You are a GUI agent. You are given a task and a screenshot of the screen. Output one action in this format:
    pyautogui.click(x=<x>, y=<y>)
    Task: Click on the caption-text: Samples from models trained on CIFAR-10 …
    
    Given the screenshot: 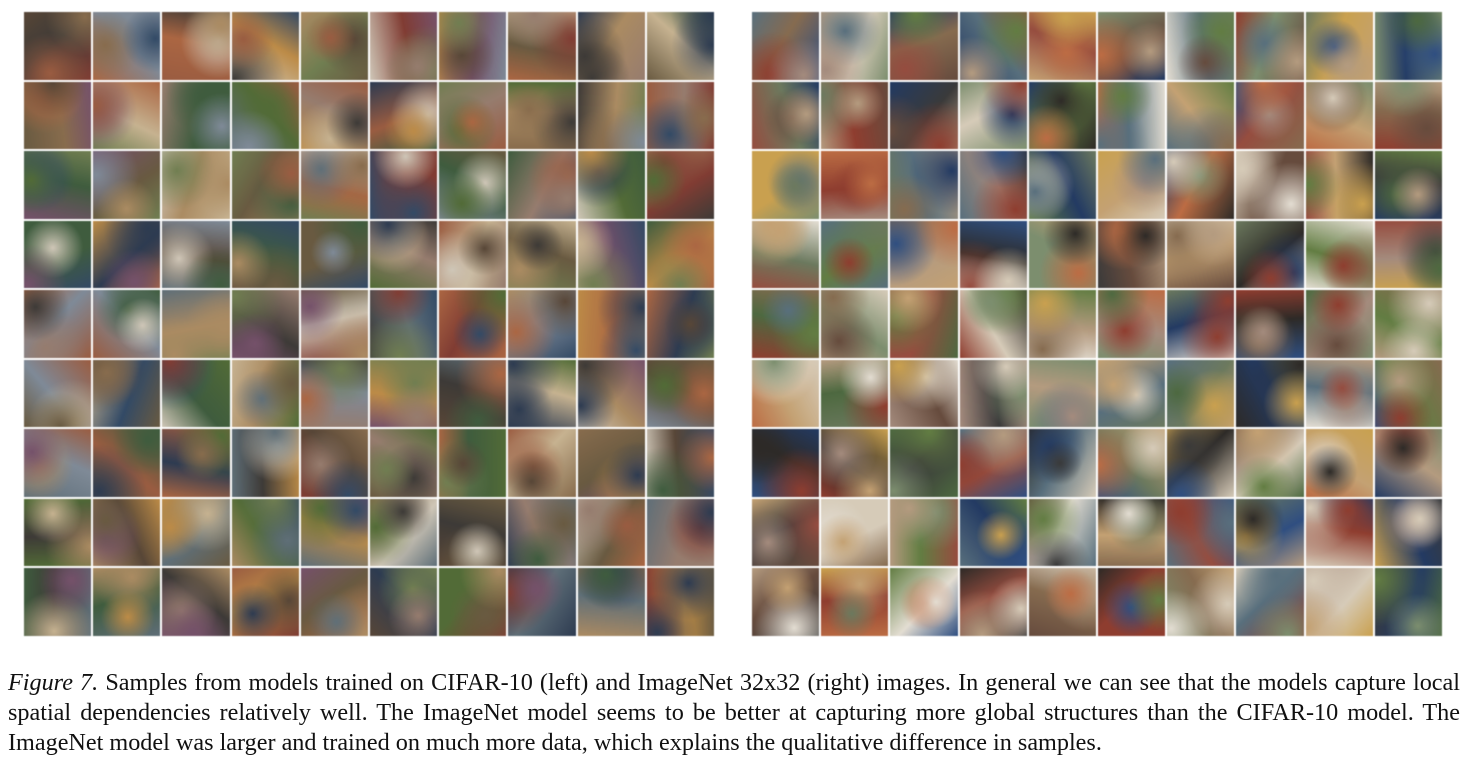 What is the action you would take?
    pyautogui.click(x=734, y=712)
    